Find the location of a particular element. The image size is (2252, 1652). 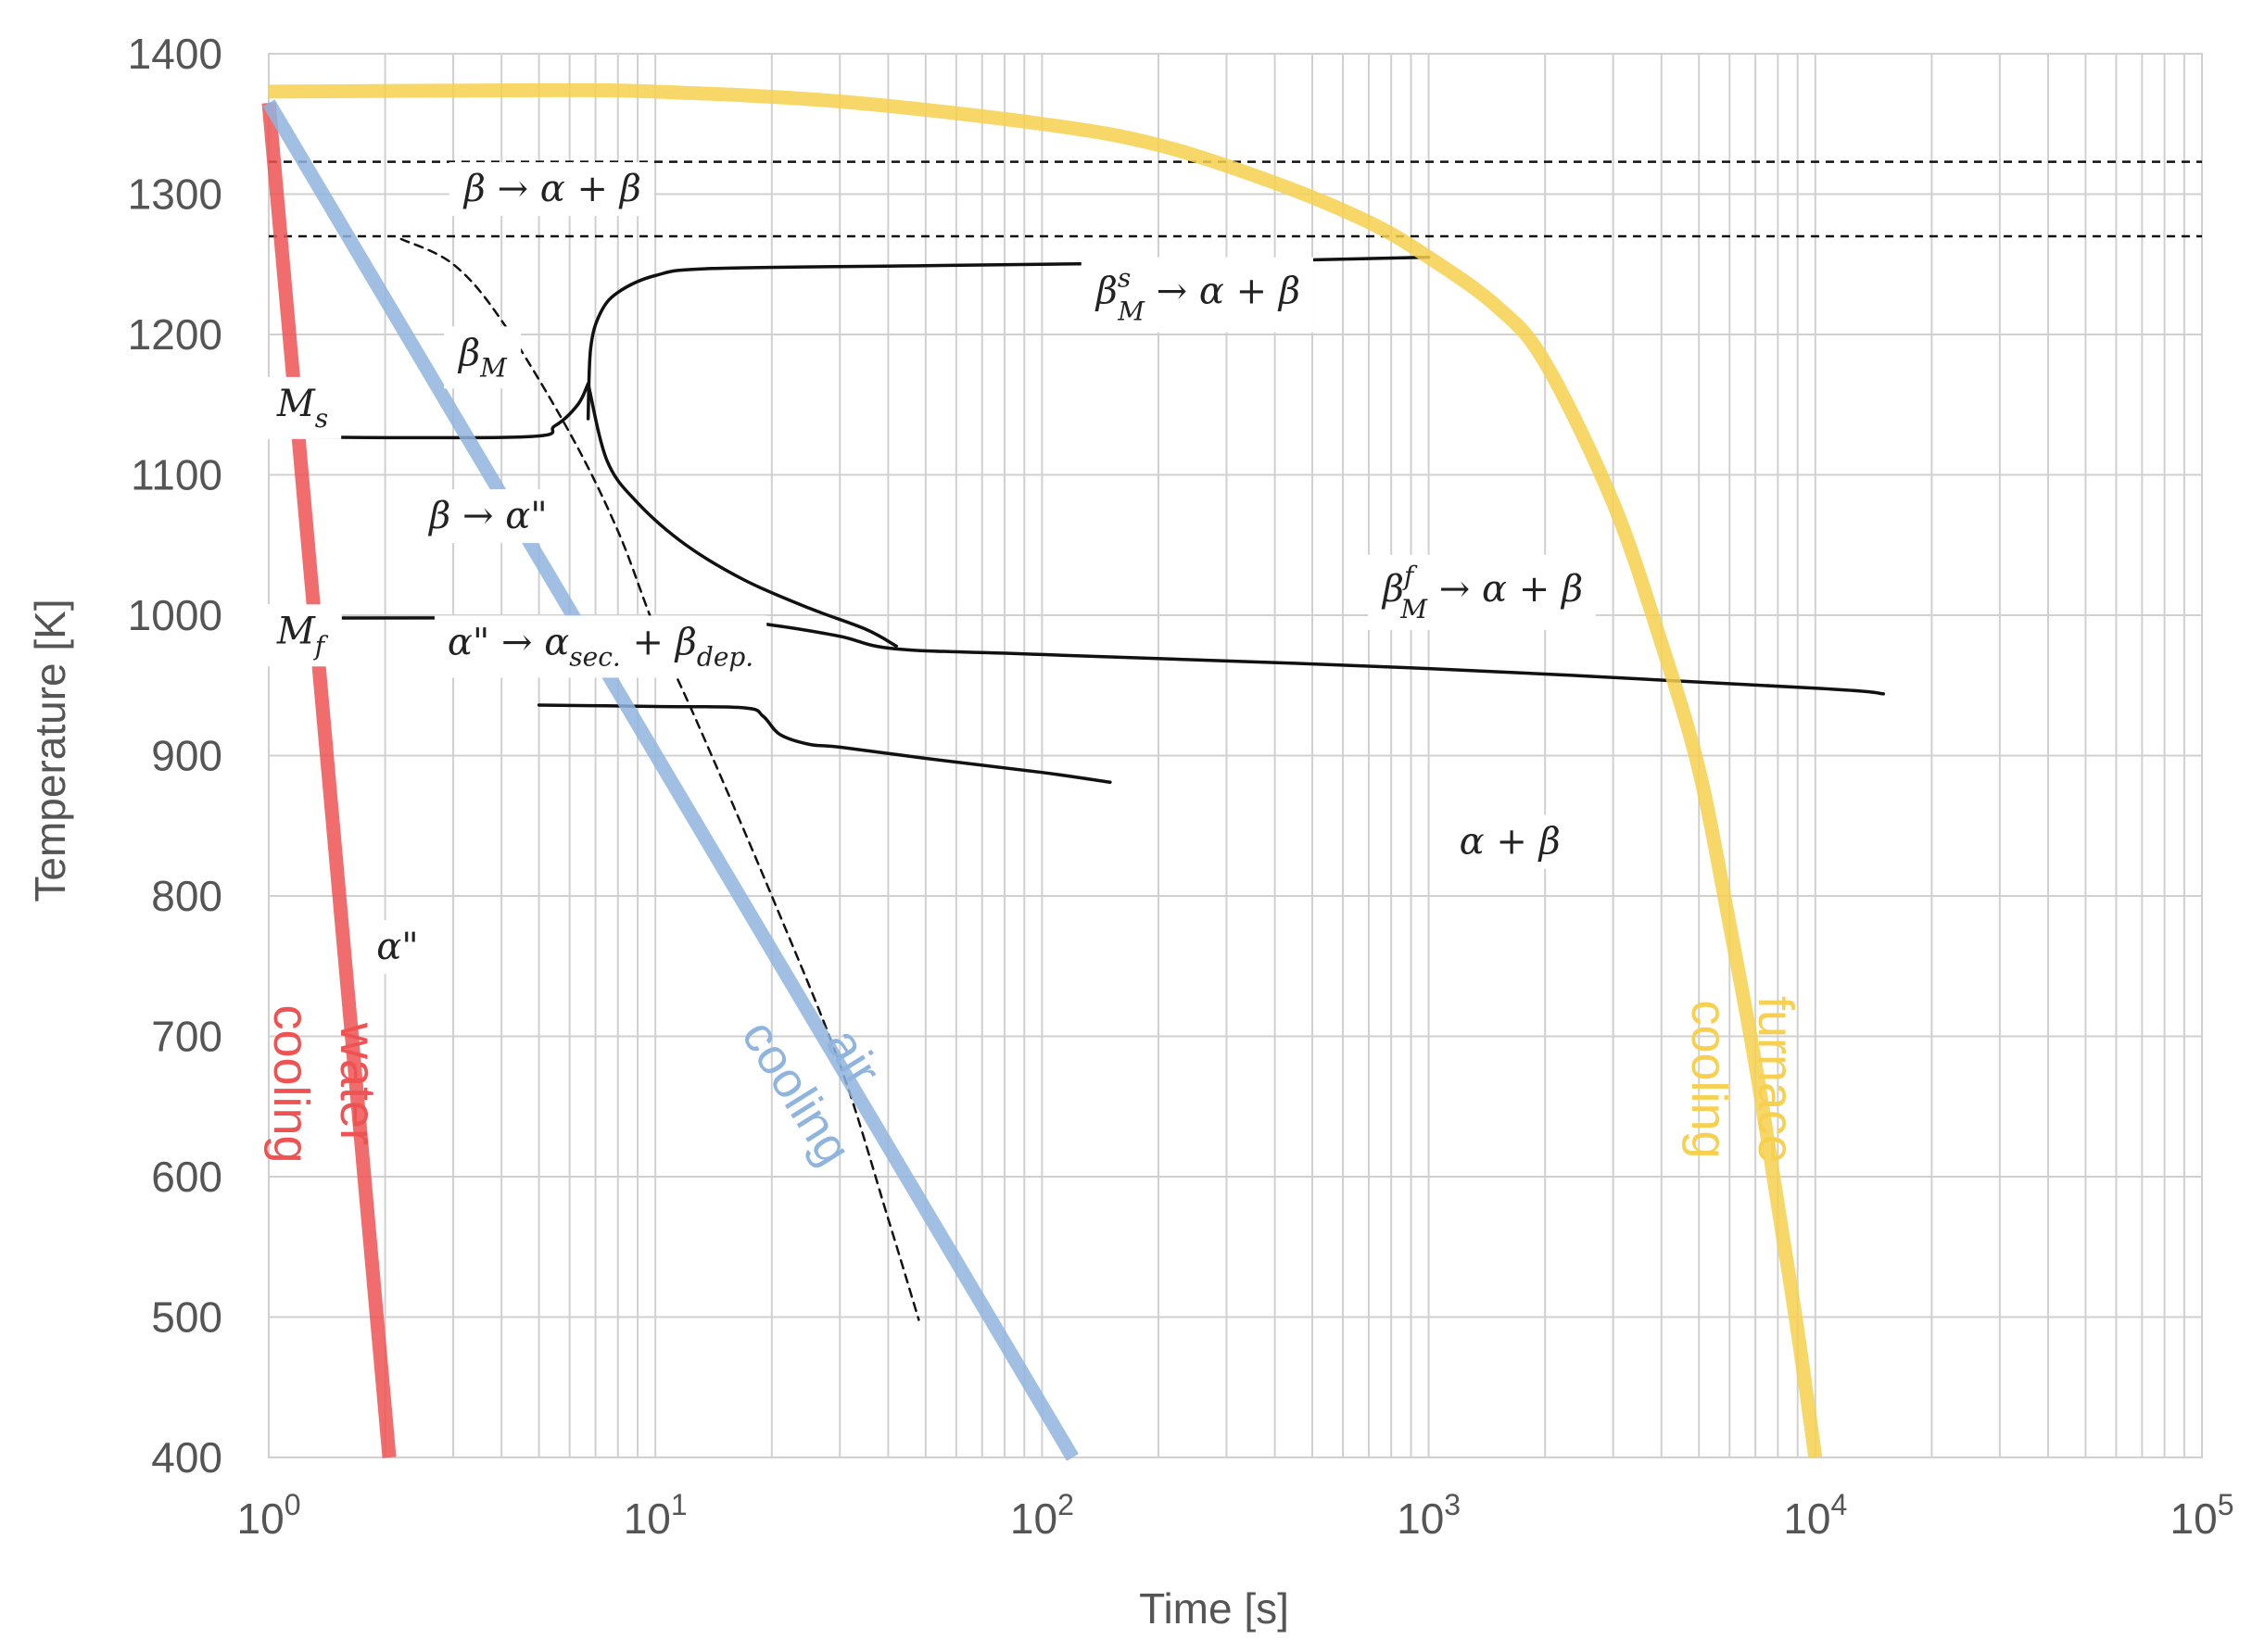

y-tick-label: 800 is located at coordinates (186, 896).